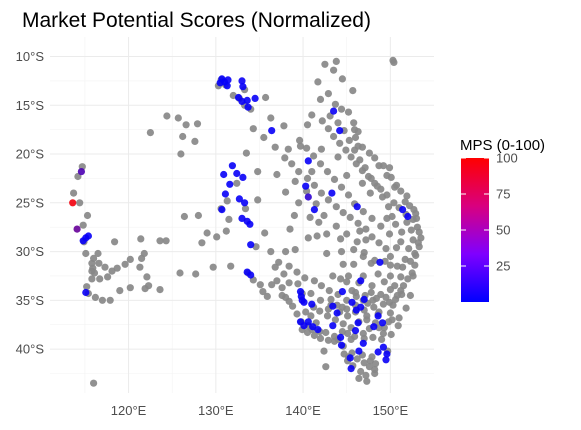 The image size is (581, 430). I want to click on y-axis-ticks: 10°S 15°S 20°S 25°S 30°S 35°S 40°S, so click(30, 203).